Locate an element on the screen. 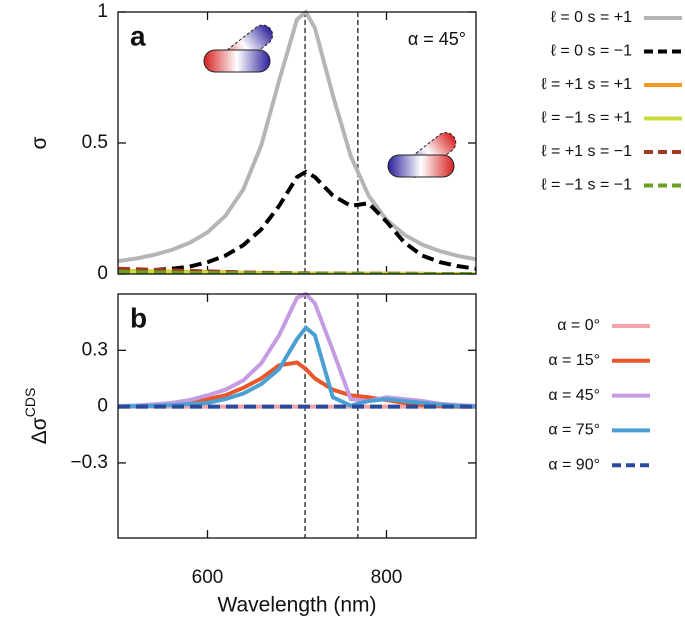  y-axis-label: ΔσCDS is located at coordinates (36, 416).